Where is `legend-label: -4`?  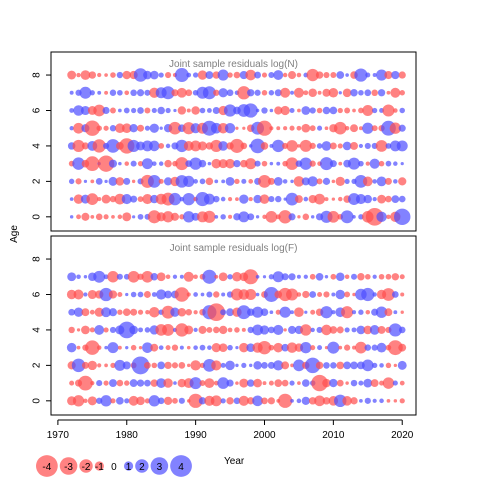 legend-label: -4 is located at coordinates (46, 467).